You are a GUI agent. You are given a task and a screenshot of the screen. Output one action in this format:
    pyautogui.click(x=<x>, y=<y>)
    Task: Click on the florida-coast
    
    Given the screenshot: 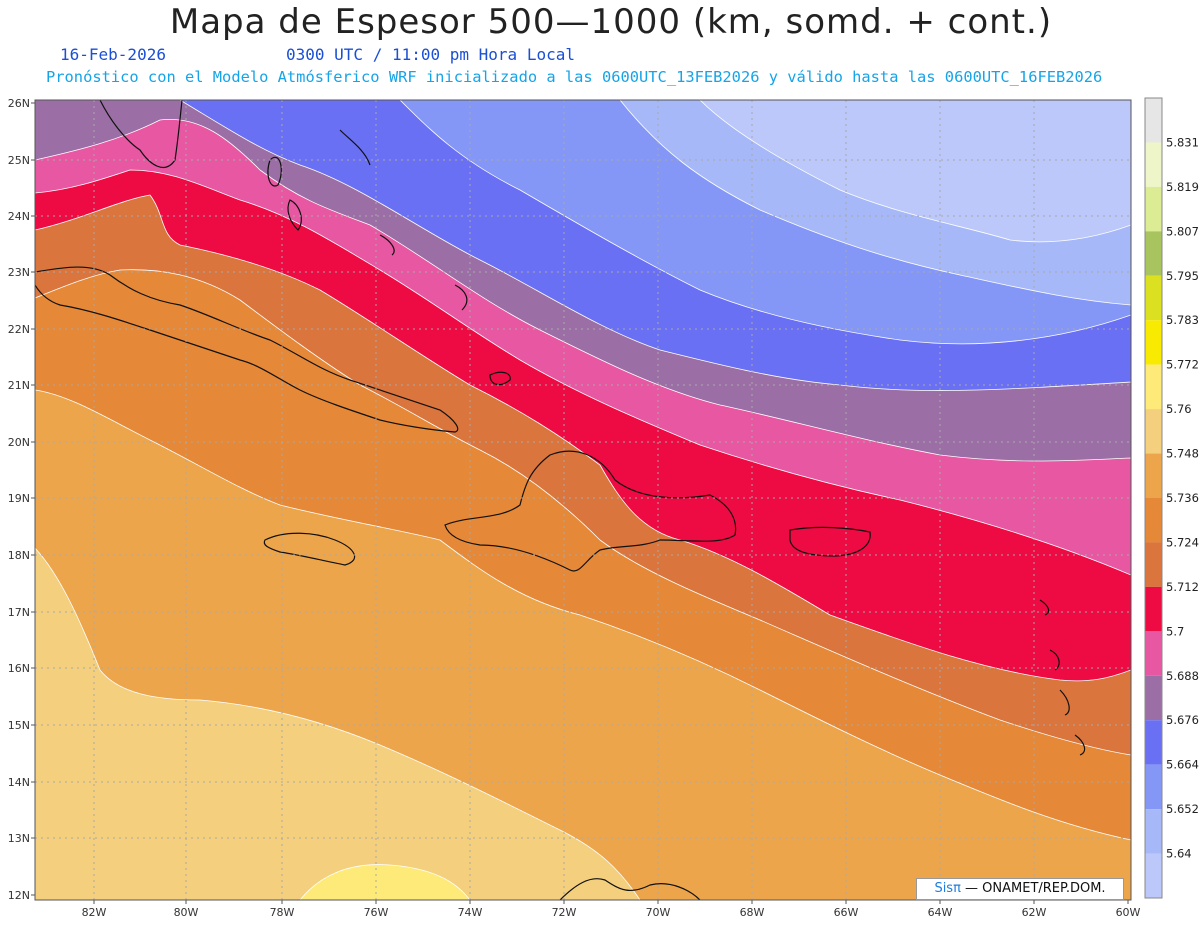 What is the action you would take?
    pyautogui.click(x=141, y=134)
    